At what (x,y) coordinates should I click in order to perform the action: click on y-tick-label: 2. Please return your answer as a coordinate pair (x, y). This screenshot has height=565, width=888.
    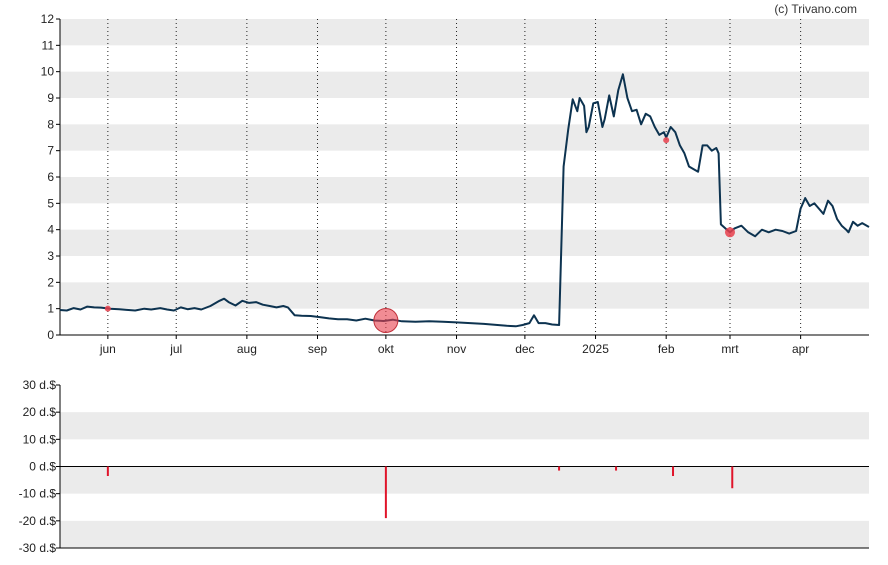
    Looking at the image, I should click on (50, 282).